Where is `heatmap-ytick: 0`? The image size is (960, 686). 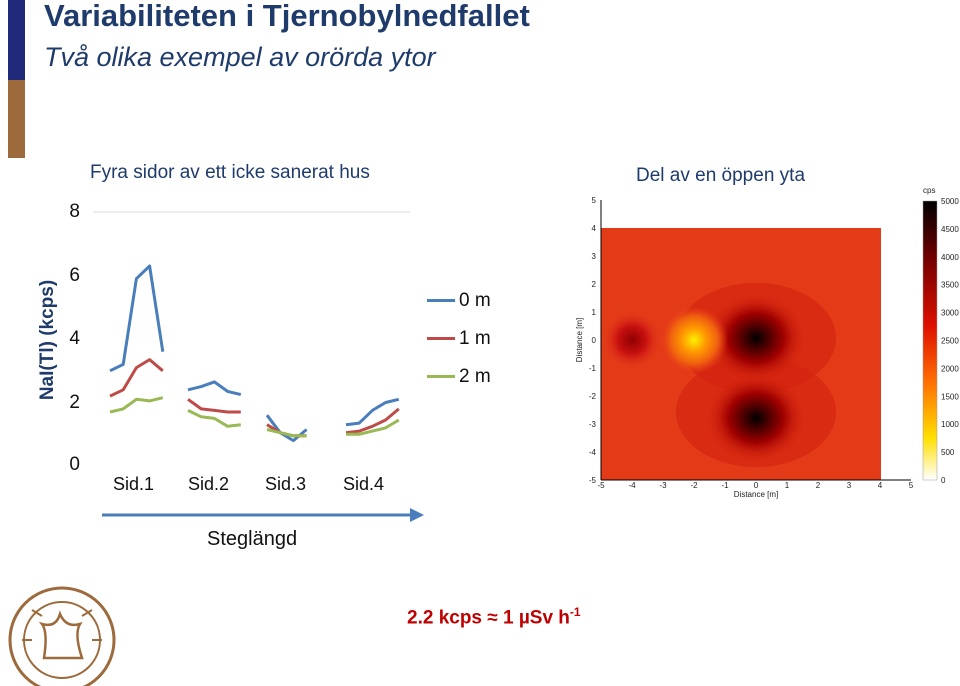
heatmap-ytick: 0 is located at coordinates (594, 340).